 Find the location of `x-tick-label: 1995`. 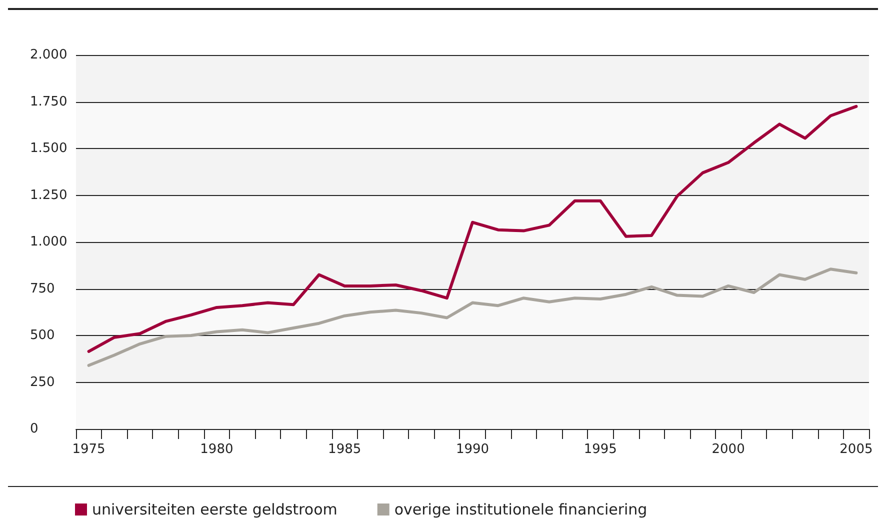

x-tick-label: 1995 is located at coordinates (600, 449).